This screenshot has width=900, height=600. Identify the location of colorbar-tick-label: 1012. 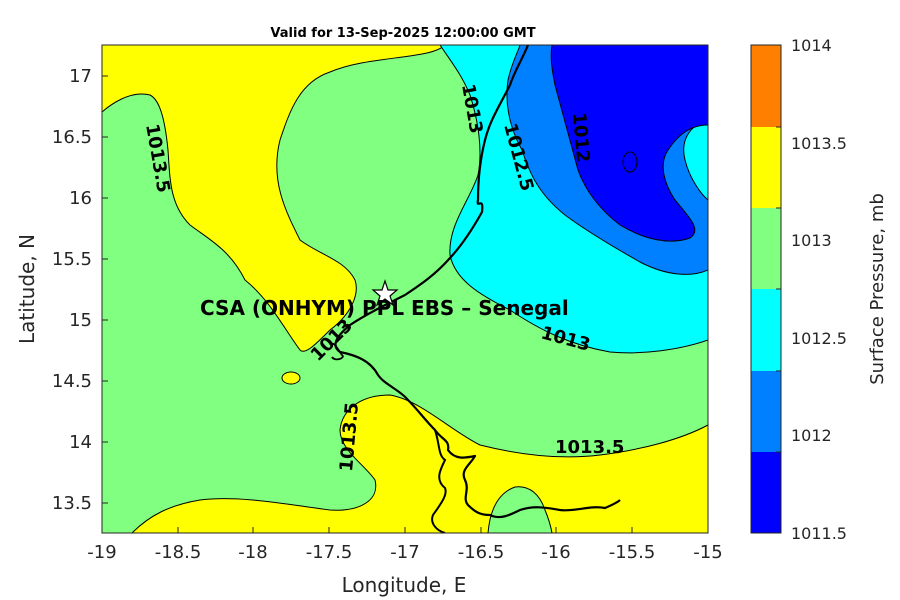
(811, 435).